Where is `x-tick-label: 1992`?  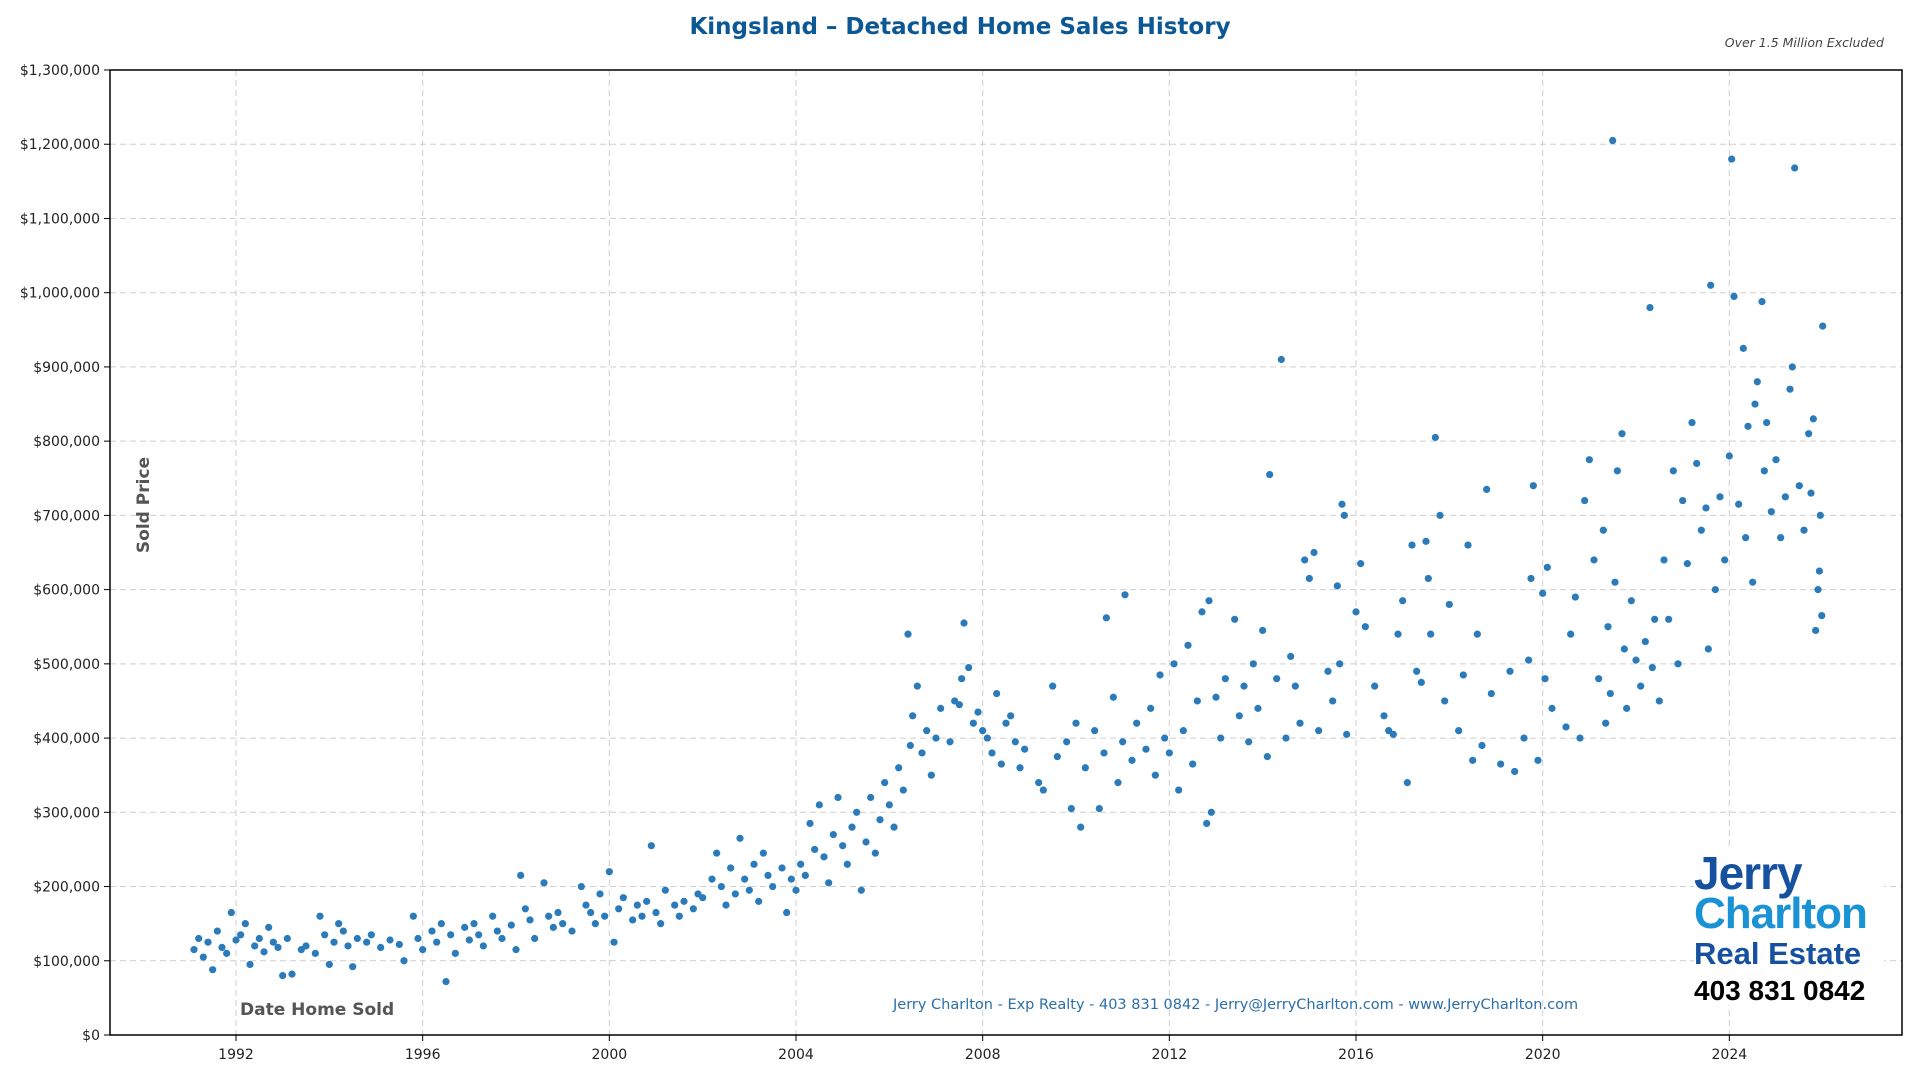
x-tick-label: 1992 is located at coordinates (236, 1055).